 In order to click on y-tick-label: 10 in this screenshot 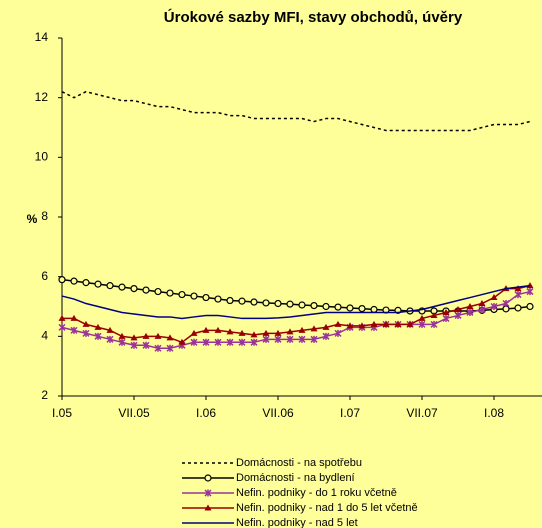, I will do `click(42, 157)`.